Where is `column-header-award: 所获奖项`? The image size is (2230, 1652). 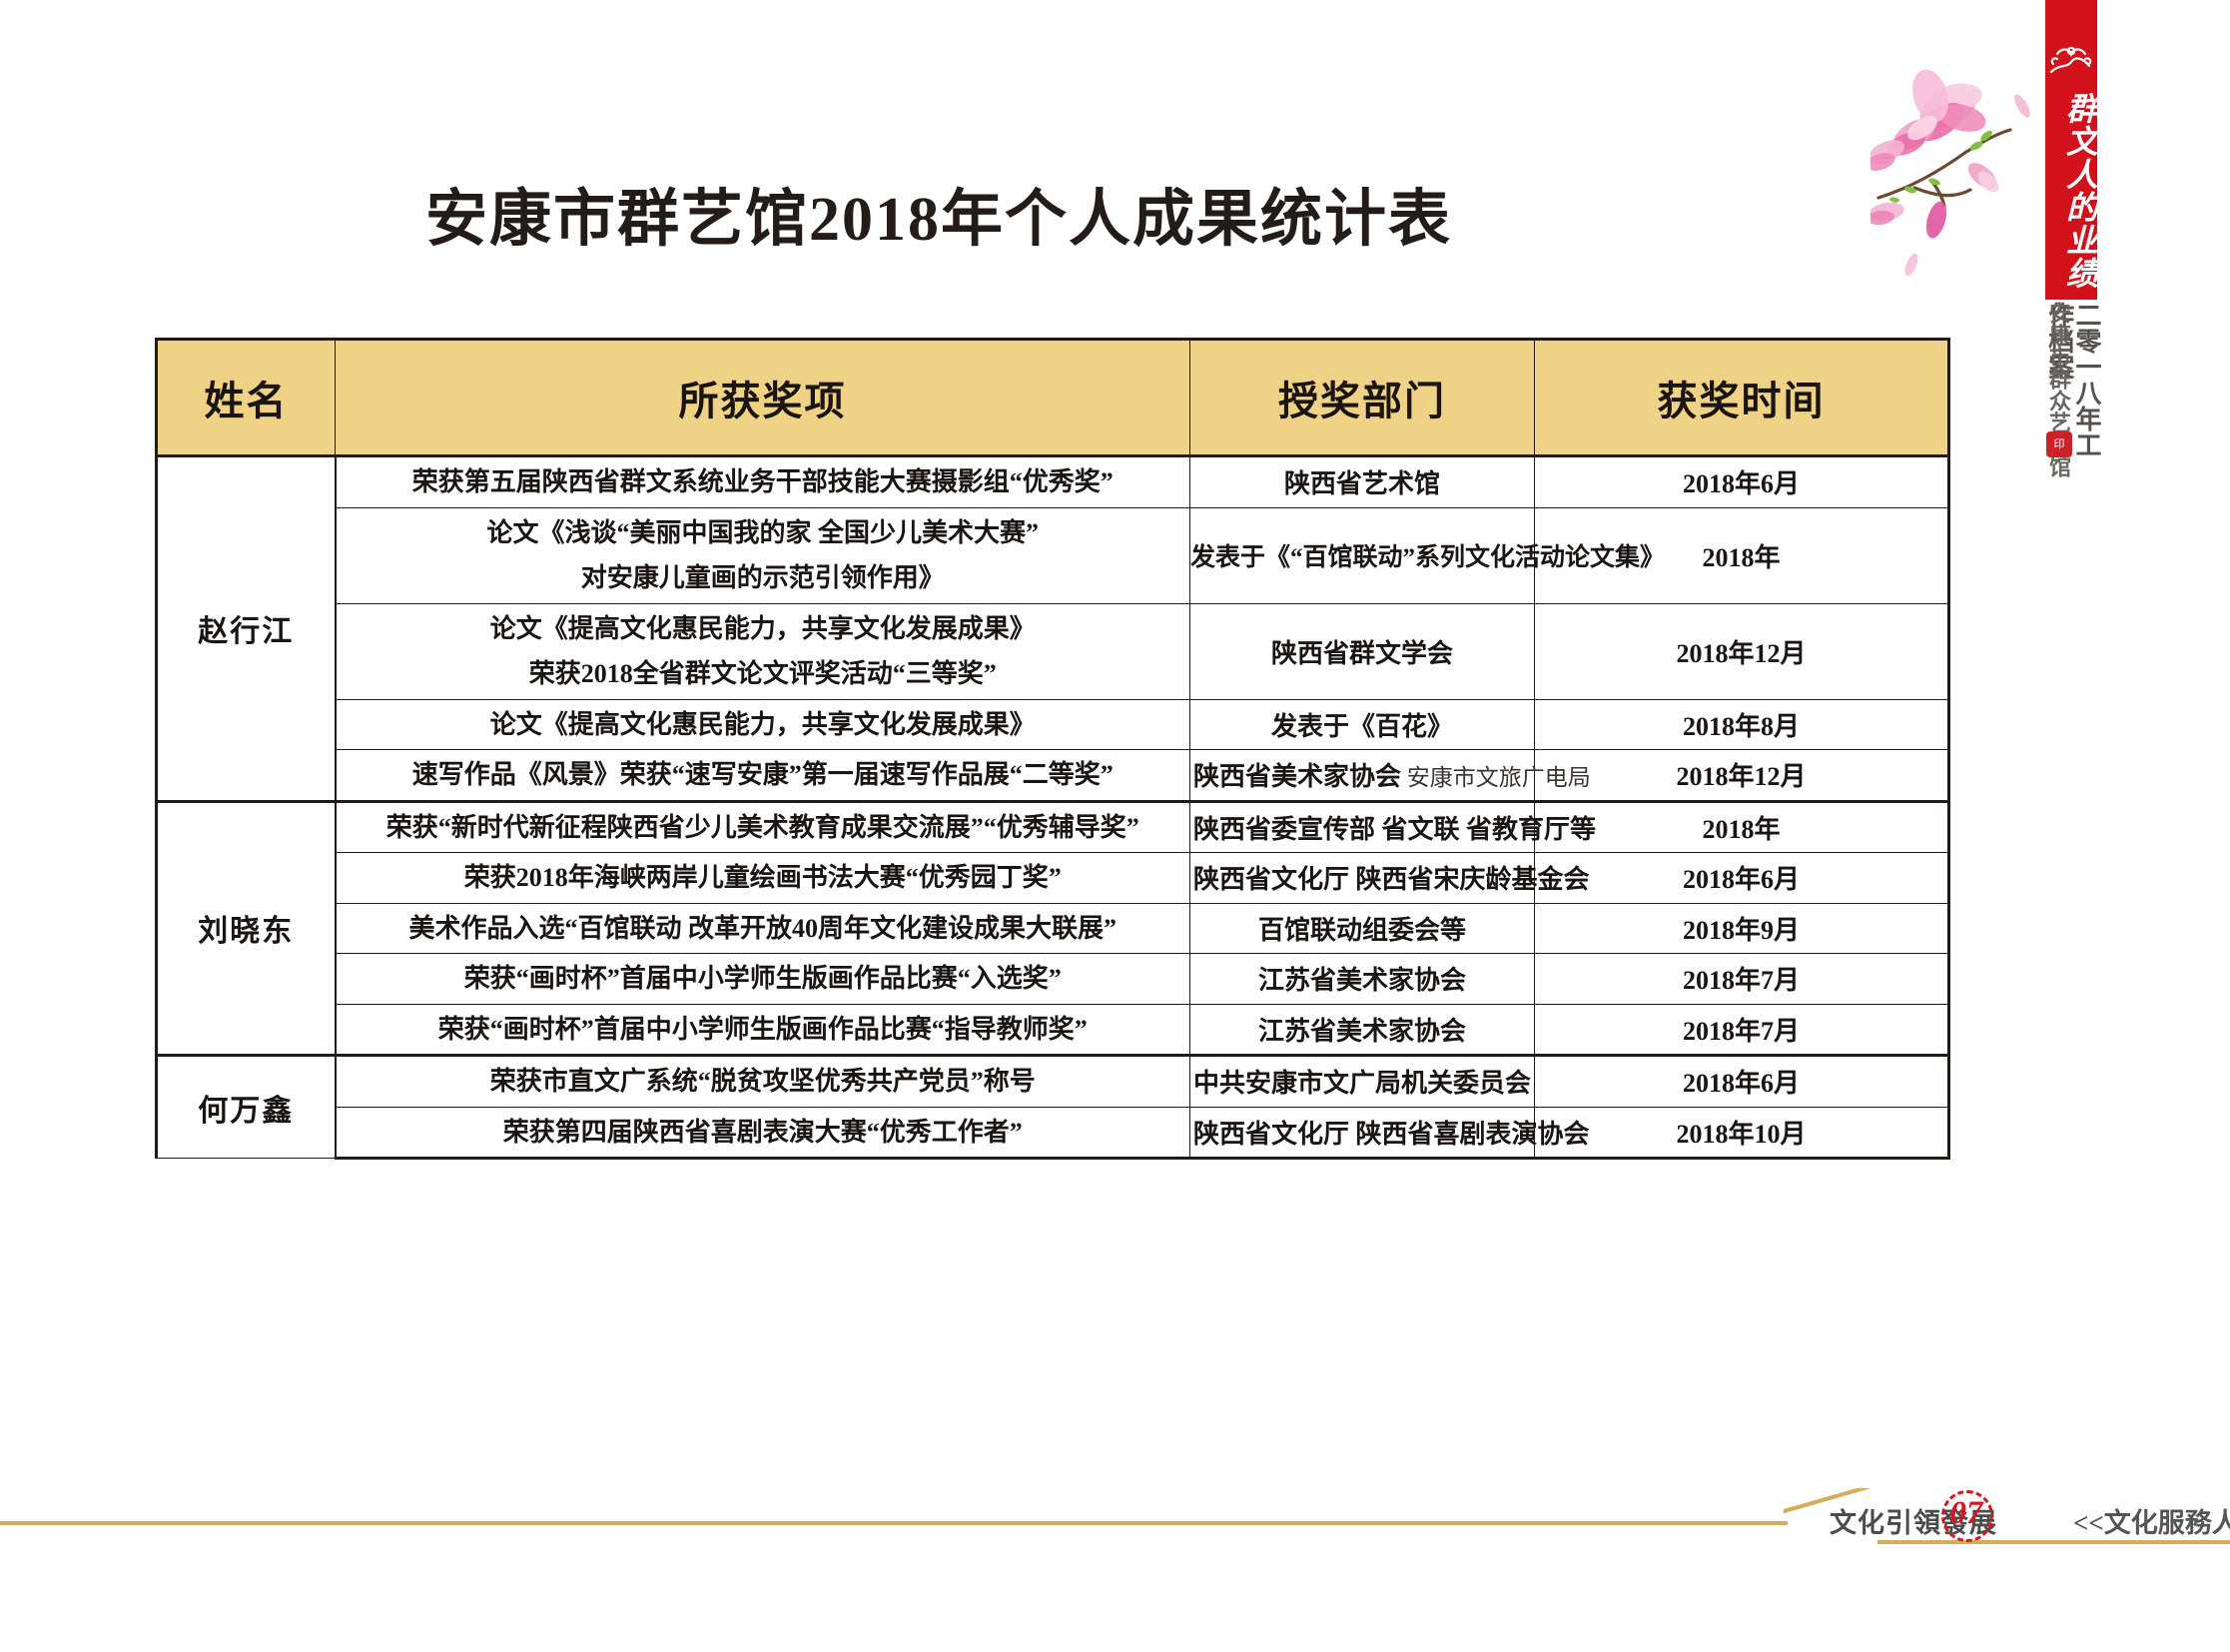 column-header-award: 所获奖项 is located at coordinates (762, 397).